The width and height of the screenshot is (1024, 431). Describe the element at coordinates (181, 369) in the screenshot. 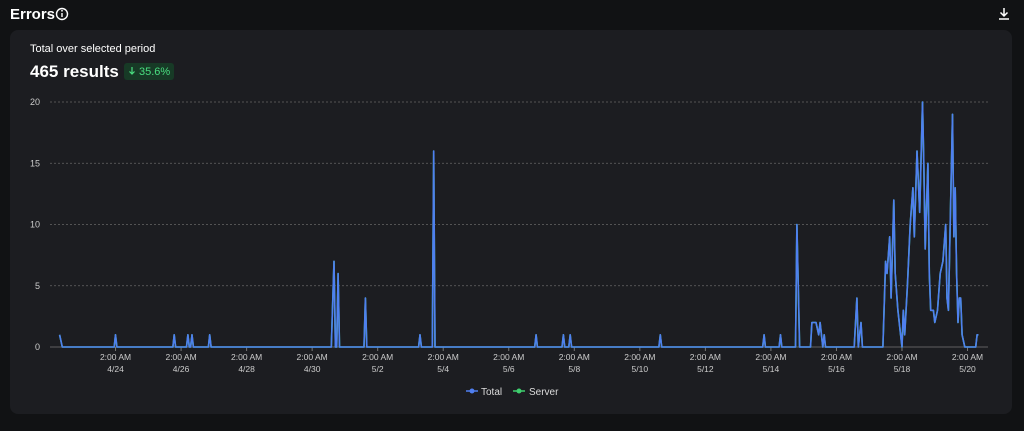

I see `x-tick-label: 4/26` at that location.